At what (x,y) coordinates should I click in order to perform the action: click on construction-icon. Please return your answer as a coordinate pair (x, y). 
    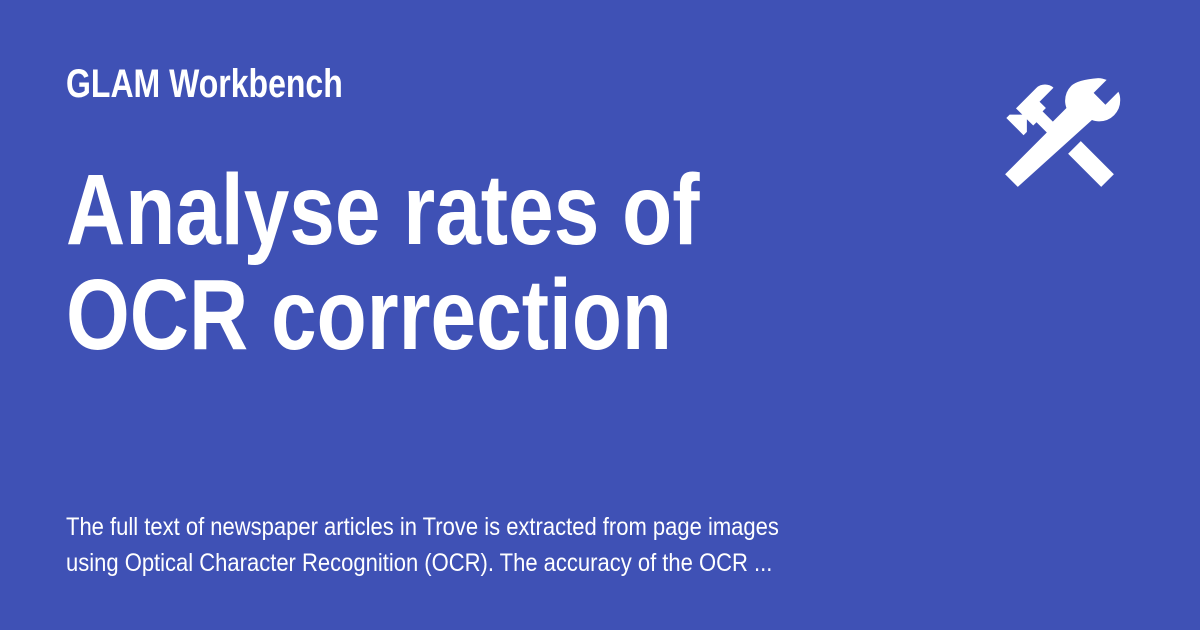
    Looking at the image, I should click on (1063, 132).